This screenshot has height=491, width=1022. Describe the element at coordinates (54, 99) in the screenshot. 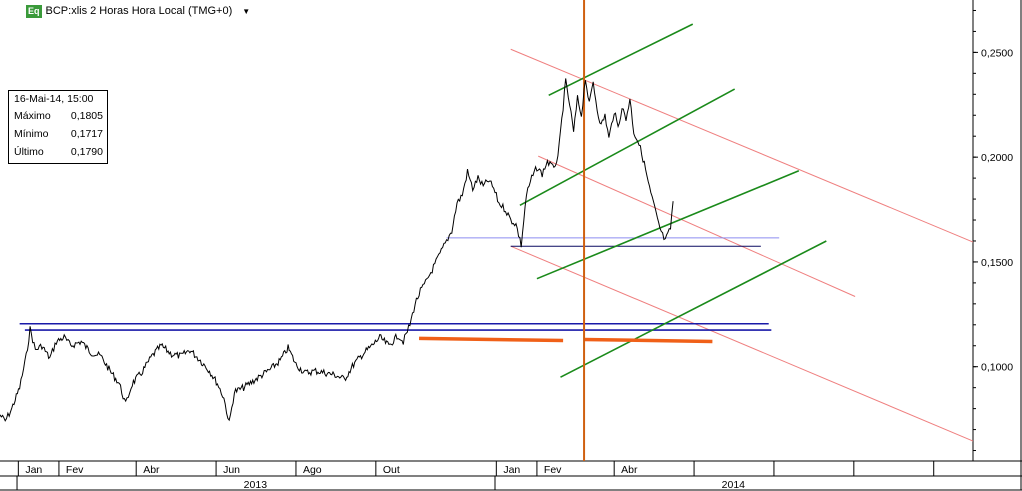

I see `info-datetime: 16-Mai-14, 15:00` at that location.